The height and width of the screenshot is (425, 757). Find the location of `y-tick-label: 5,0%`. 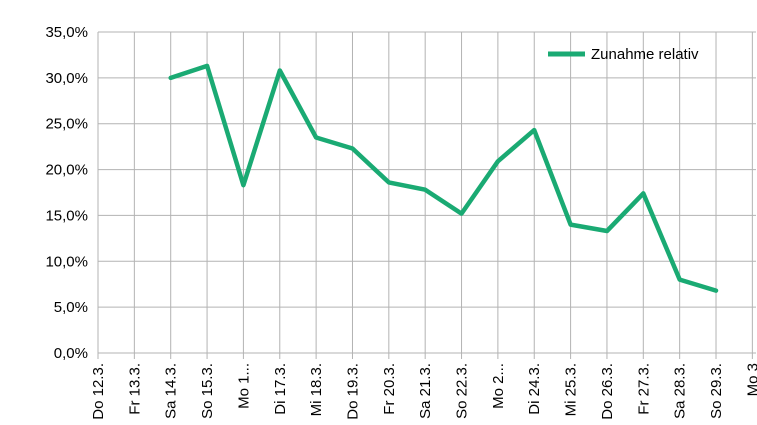

y-tick-label: 5,0% is located at coordinates (71, 307).